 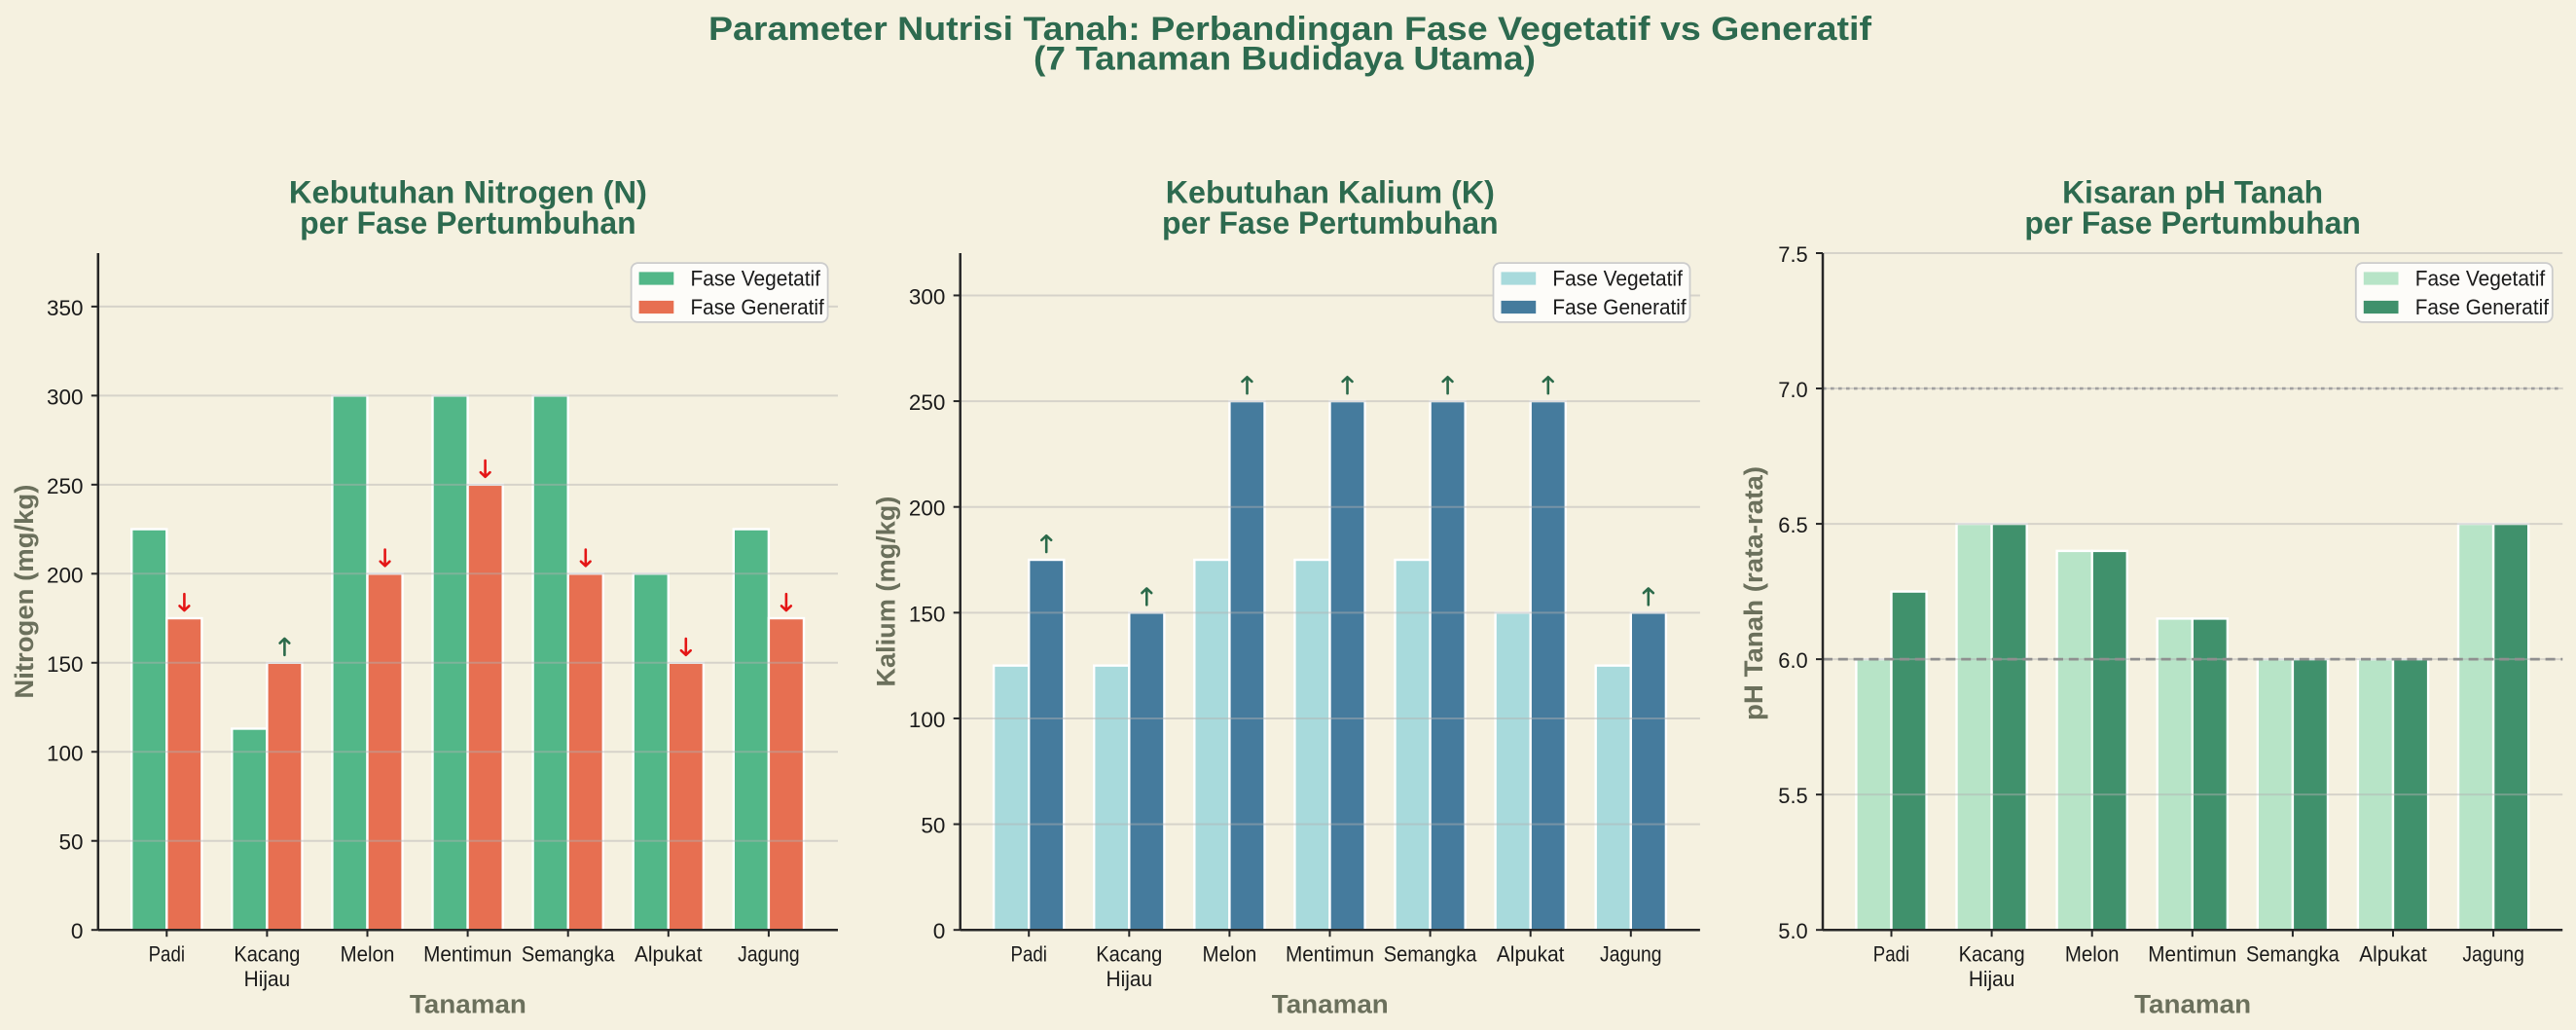 What do you see at coordinates (468, 191) in the screenshot?
I see `svg-text: Kebutuhan Nitrogen (N)` at bounding box center [468, 191].